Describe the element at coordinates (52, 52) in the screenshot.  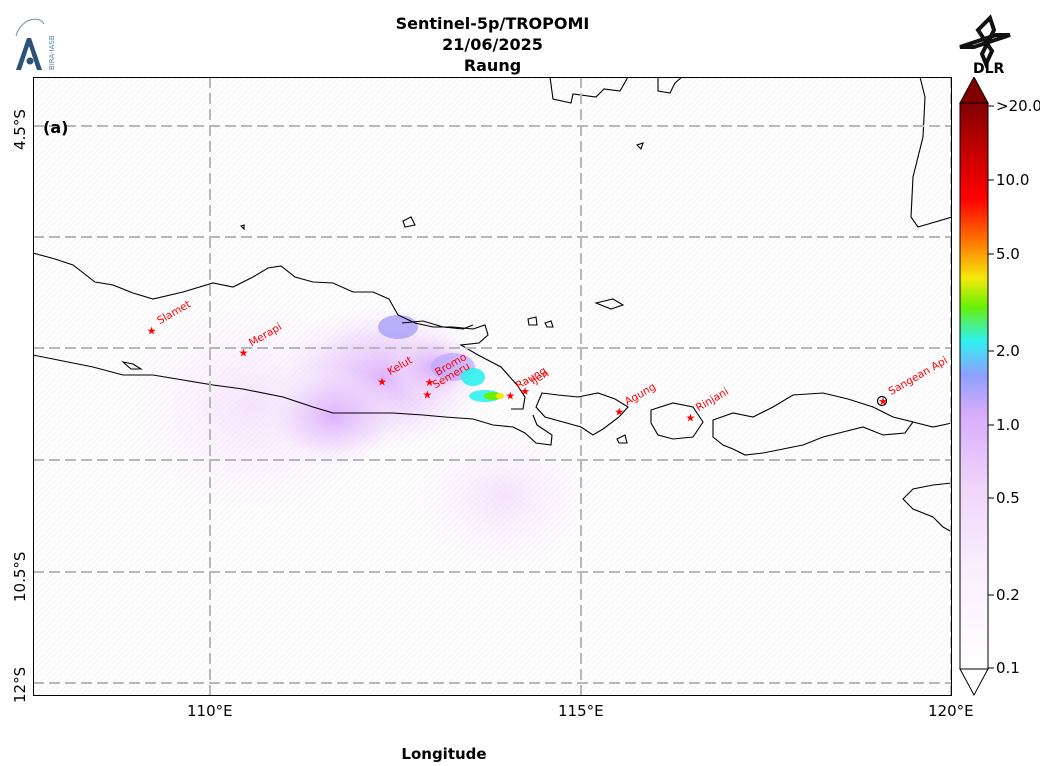
I see `bira-iasb-text: BIRA-IASB` at that location.